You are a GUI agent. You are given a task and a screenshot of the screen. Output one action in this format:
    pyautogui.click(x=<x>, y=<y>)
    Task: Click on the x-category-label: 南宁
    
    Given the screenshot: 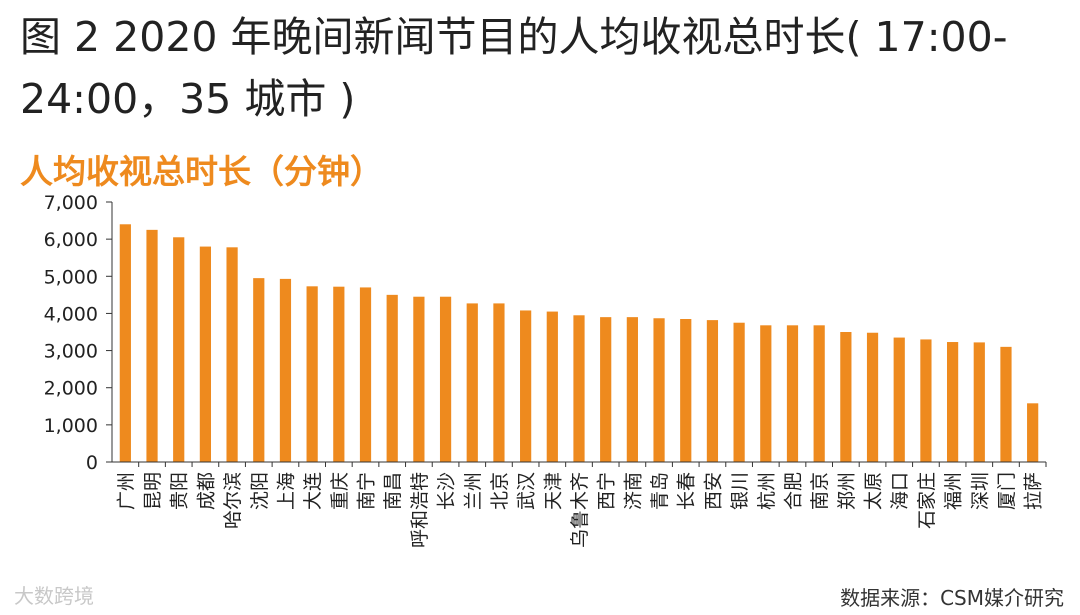 What is the action you would take?
    pyautogui.click(x=367, y=491)
    